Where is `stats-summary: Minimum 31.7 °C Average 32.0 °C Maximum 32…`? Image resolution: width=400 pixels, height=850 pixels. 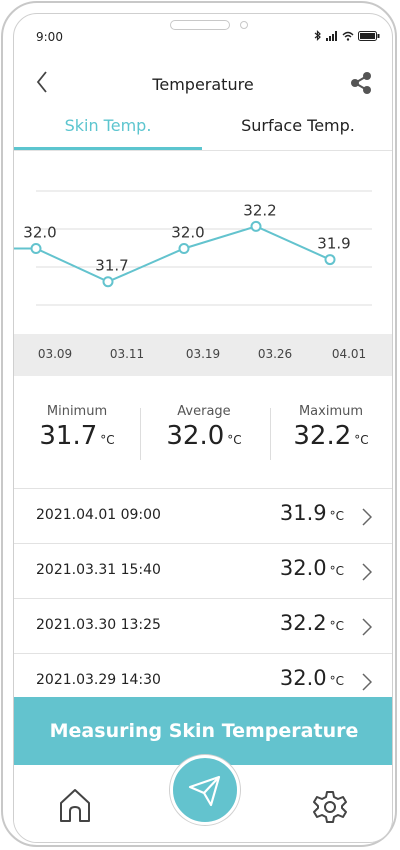 stats-summary: Minimum 31.7 °C Average 32.0 °C Maximum 32… is located at coordinates (203, 444).